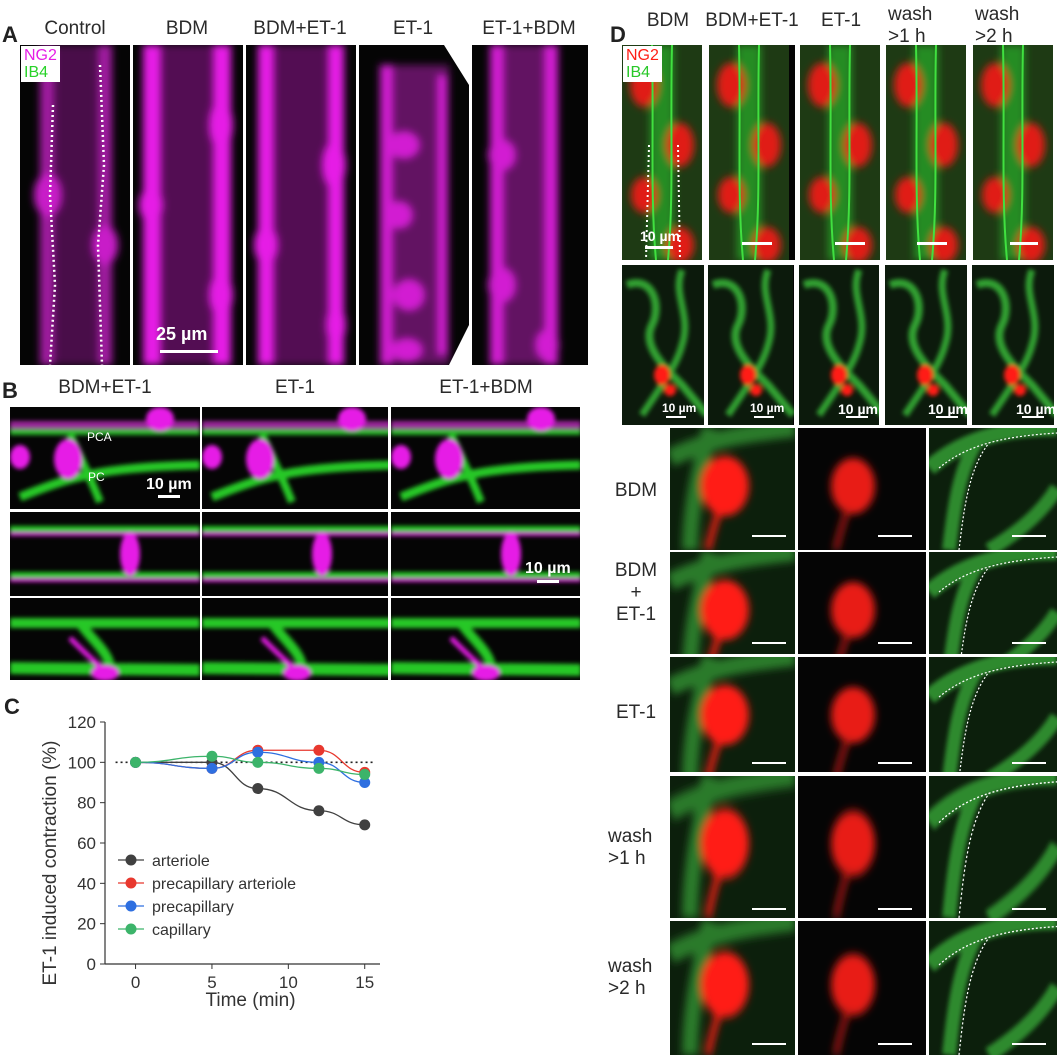 This screenshot has width=1059, height=1057. Describe the element at coordinates (993, 489) in the screenshot. I see `panel-d-grid-r1-ib4` at that location.